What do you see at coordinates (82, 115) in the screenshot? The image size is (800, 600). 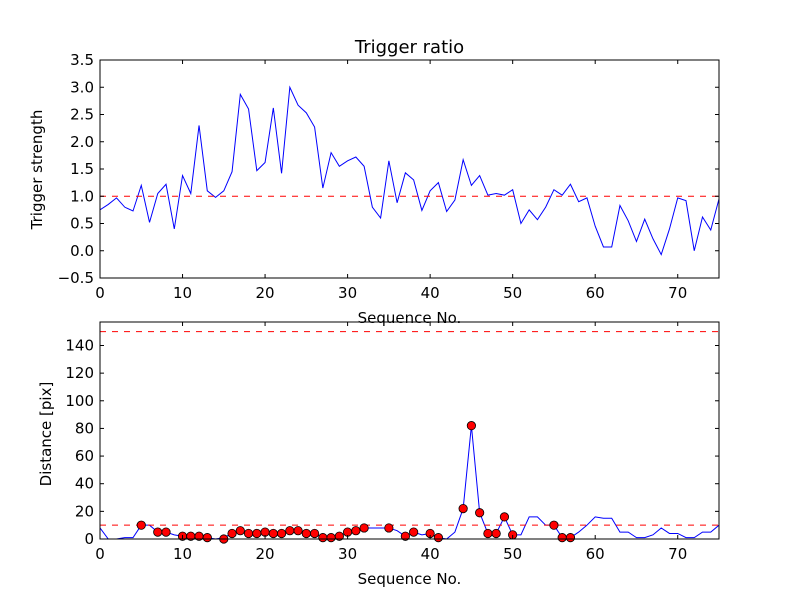 I see `y-tick-label: 2.5` at bounding box center [82, 115].